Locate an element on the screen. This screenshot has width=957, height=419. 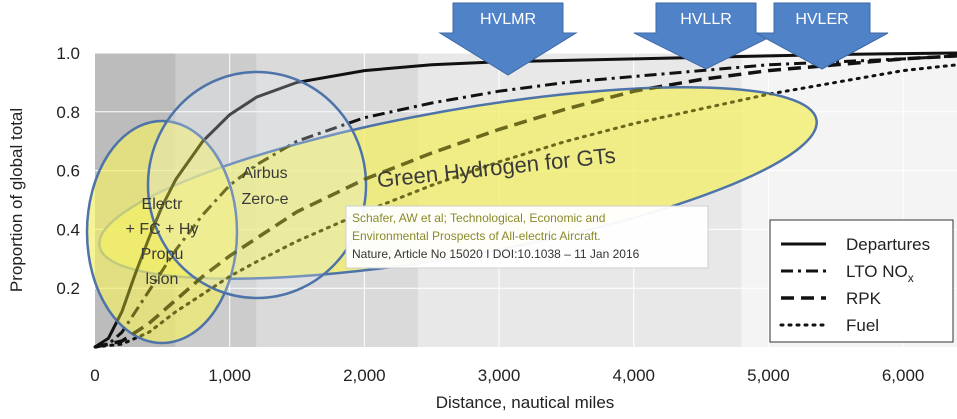
x-tick-label: 3,000 is located at coordinates (499, 375).